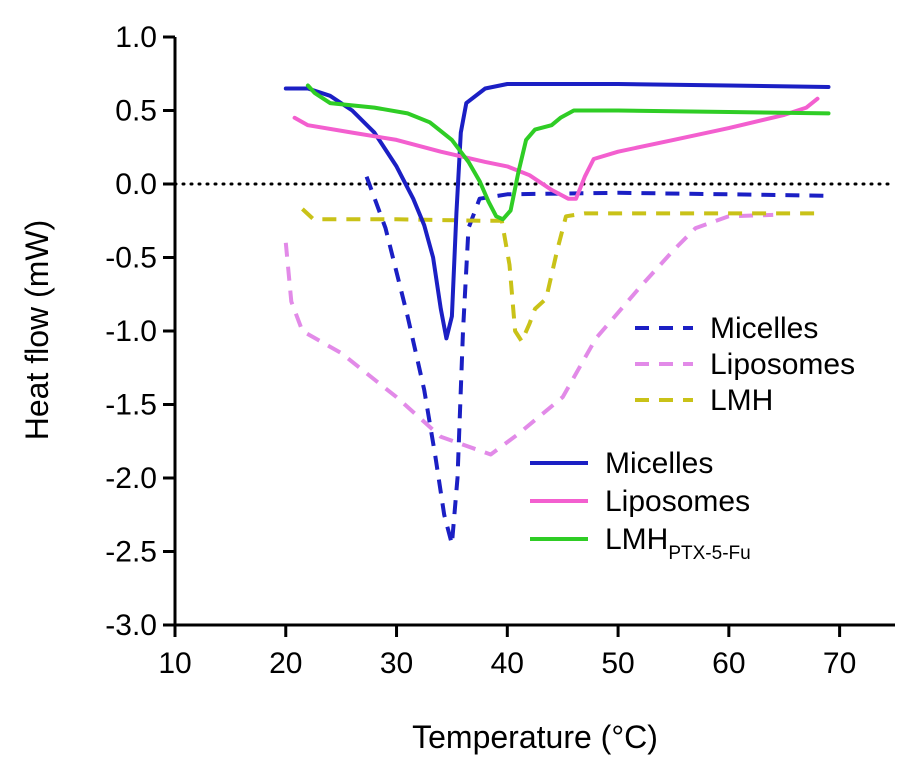 The image size is (913, 768). I want to click on y-tick-label: -2.5, so click(131, 552).